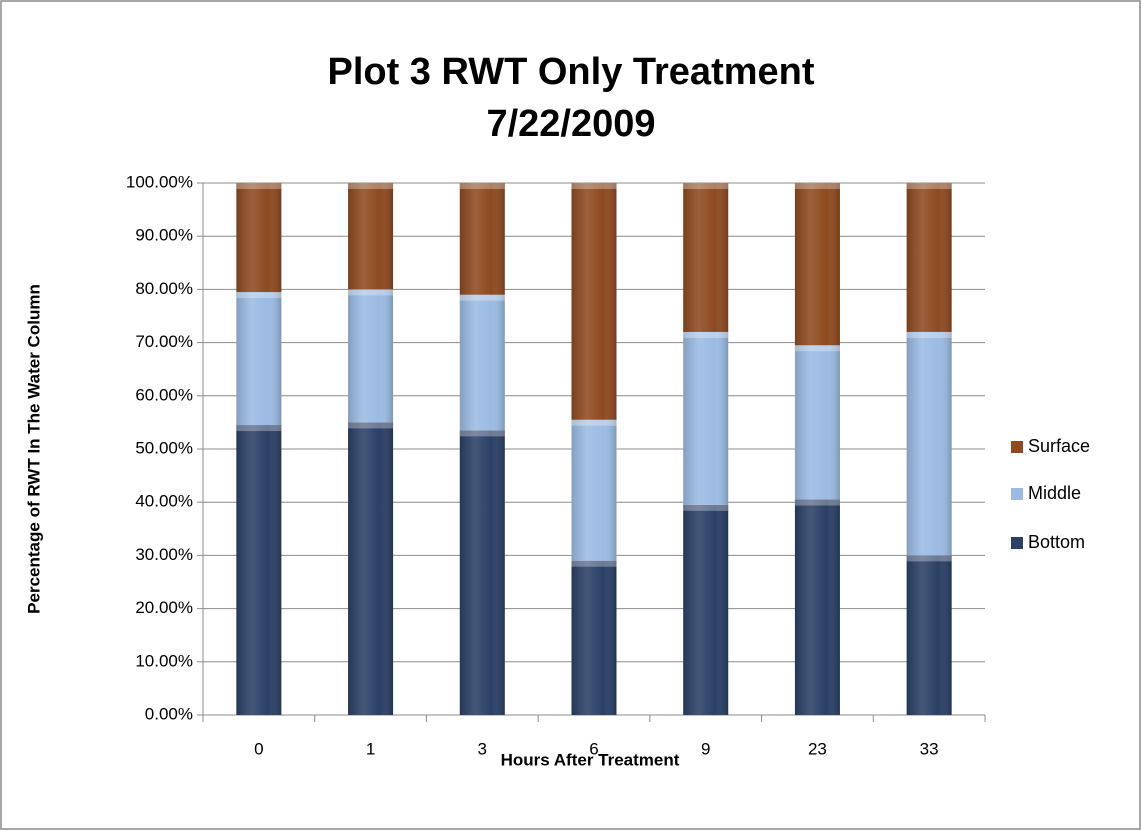 The height and width of the screenshot is (831, 1142). What do you see at coordinates (593, 748) in the screenshot?
I see `x-tick-label: 6` at bounding box center [593, 748].